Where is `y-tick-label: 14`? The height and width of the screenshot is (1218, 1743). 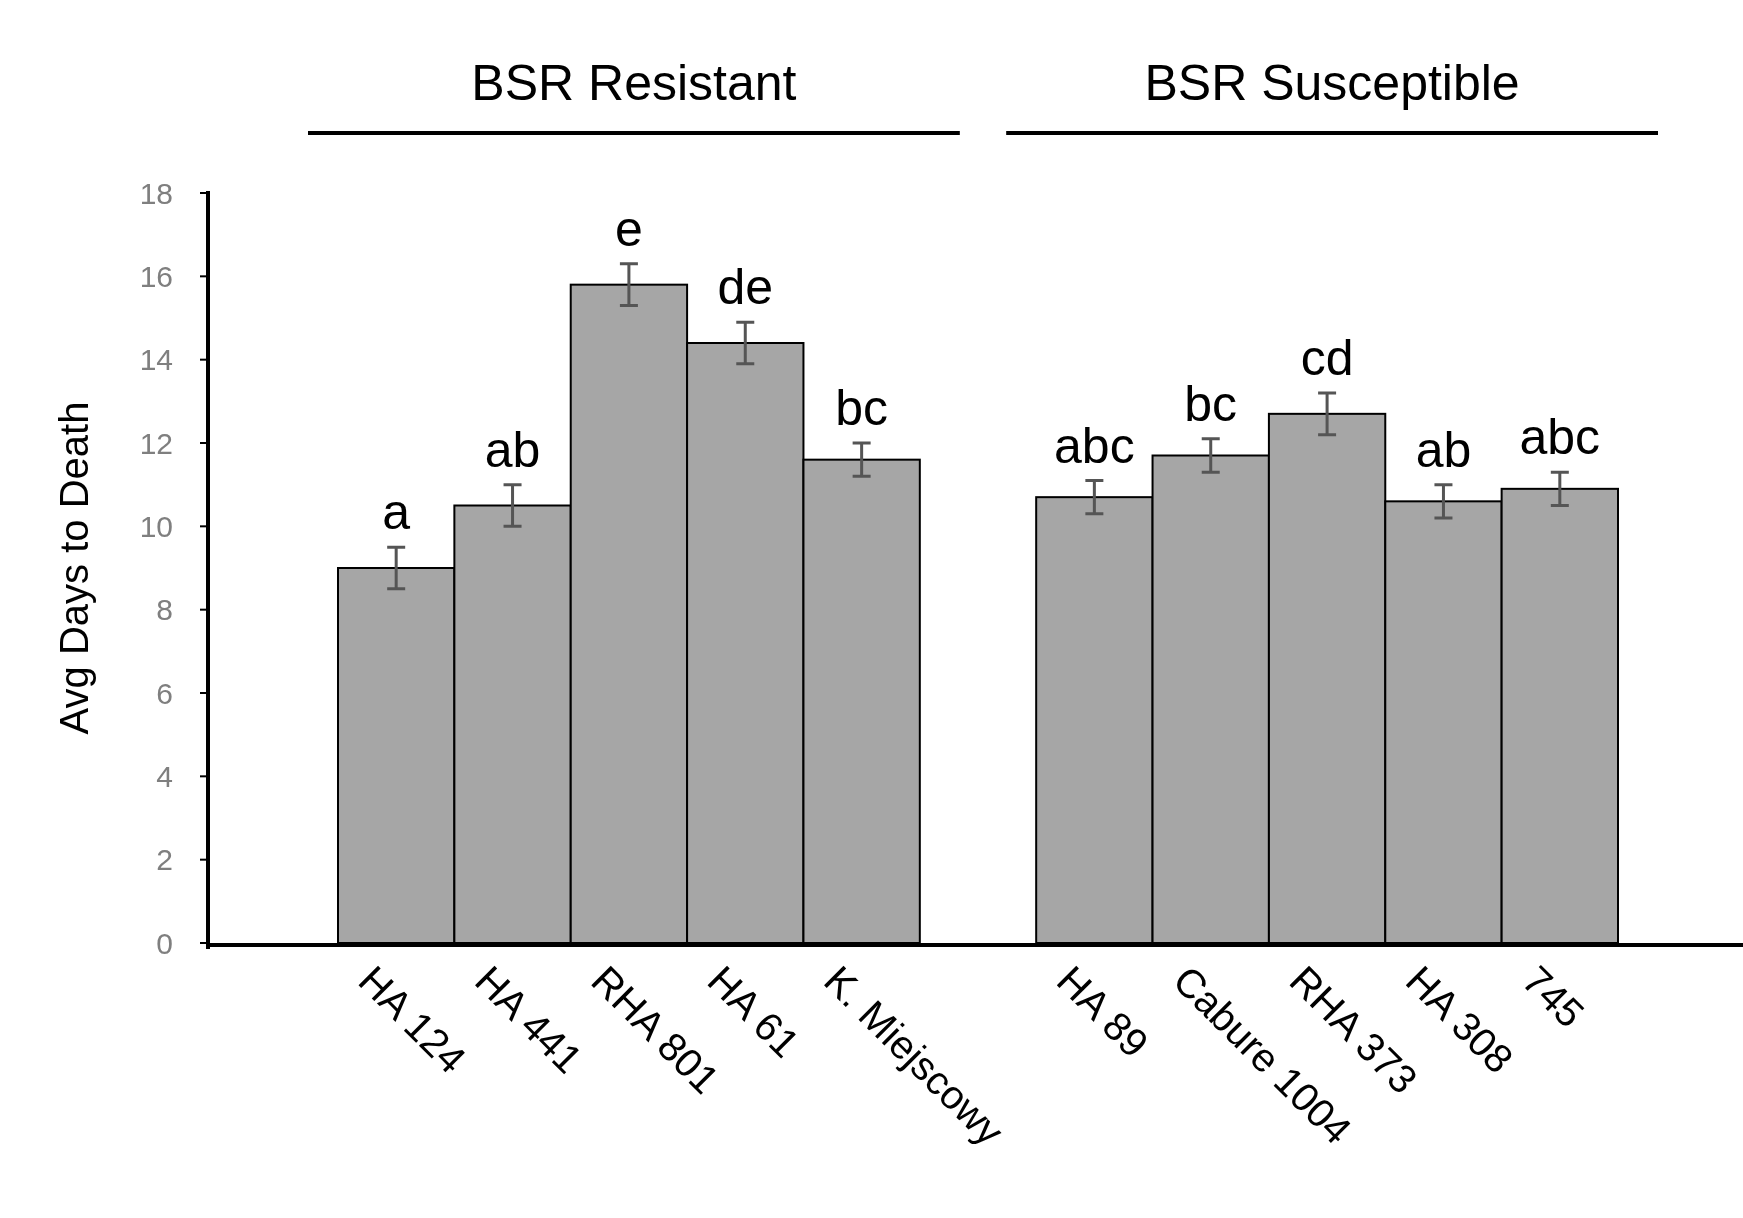
y-tick-label: 14 is located at coordinates (156, 360).